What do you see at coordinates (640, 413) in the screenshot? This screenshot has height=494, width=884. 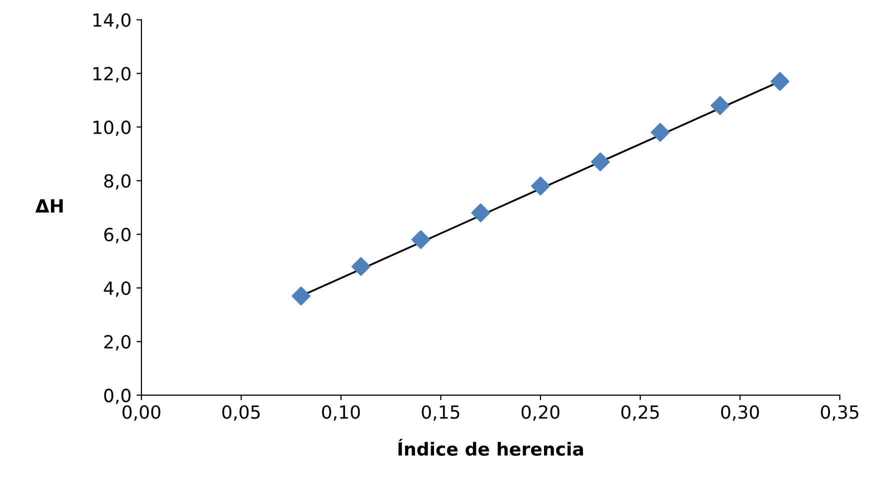 I see `x-tick-label: 0,25` at bounding box center [640, 413].